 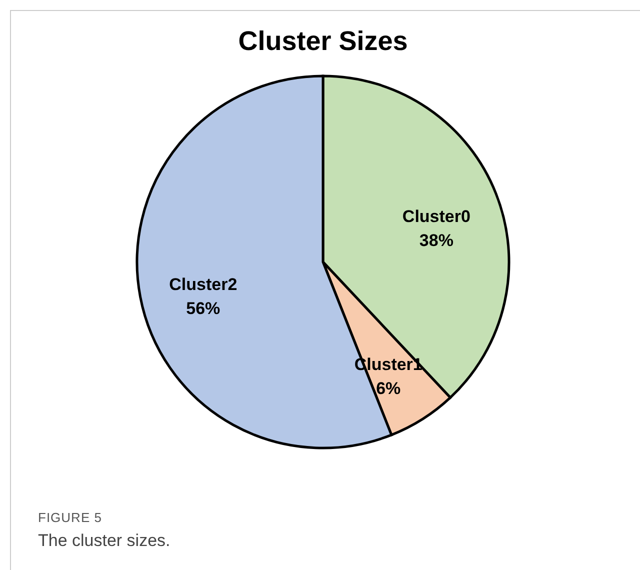 What do you see at coordinates (70, 517) in the screenshot?
I see `caption: FIGURE 5` at bounding box center [70, 517].